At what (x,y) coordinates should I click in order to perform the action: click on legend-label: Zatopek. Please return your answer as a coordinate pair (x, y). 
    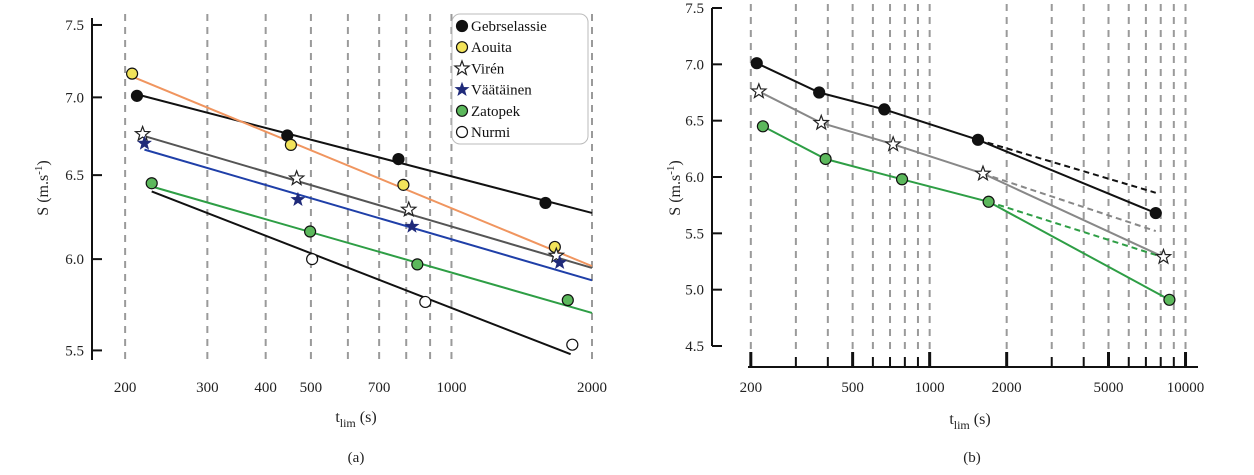
    Looking at the image, I should click on (496, 112).